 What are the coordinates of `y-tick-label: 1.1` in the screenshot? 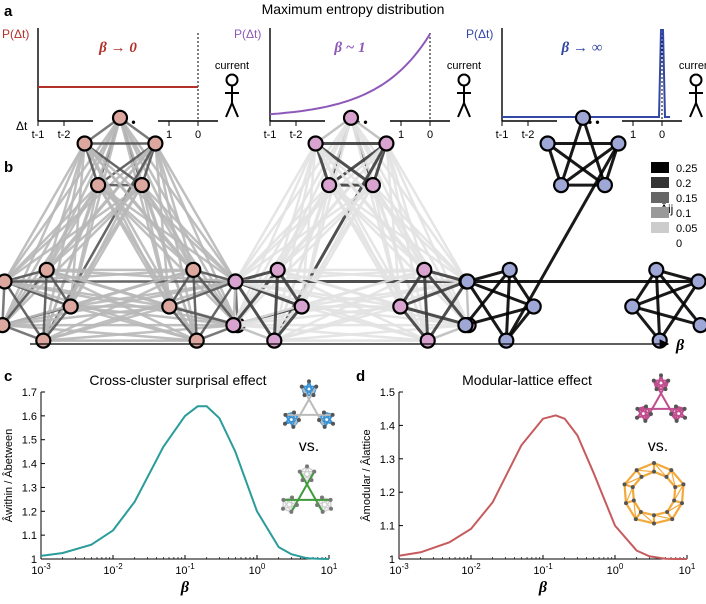 It's located at (387, 527).